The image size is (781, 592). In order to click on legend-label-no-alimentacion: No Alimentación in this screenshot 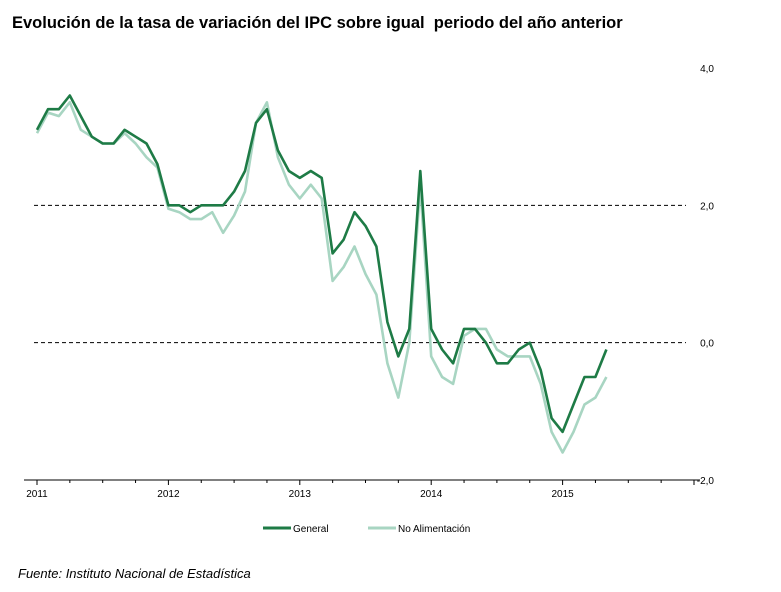, I will do `click(434, 529)`.